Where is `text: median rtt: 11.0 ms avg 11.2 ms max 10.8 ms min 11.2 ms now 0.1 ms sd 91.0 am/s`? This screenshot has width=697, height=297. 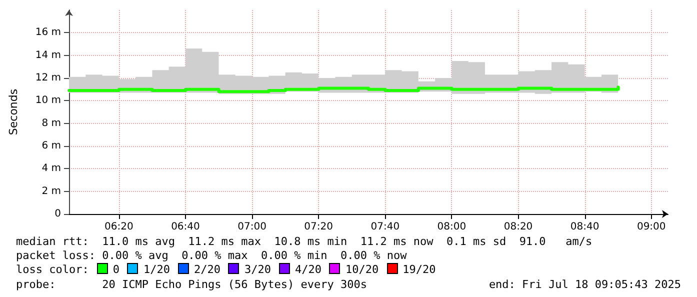 text: median rtt: 11.0 ms avg 11.2 ms max 10.8 ms min 11.2 ms now 0.1 ms sd 91.0 am/s is located at coordinates (304, 241).